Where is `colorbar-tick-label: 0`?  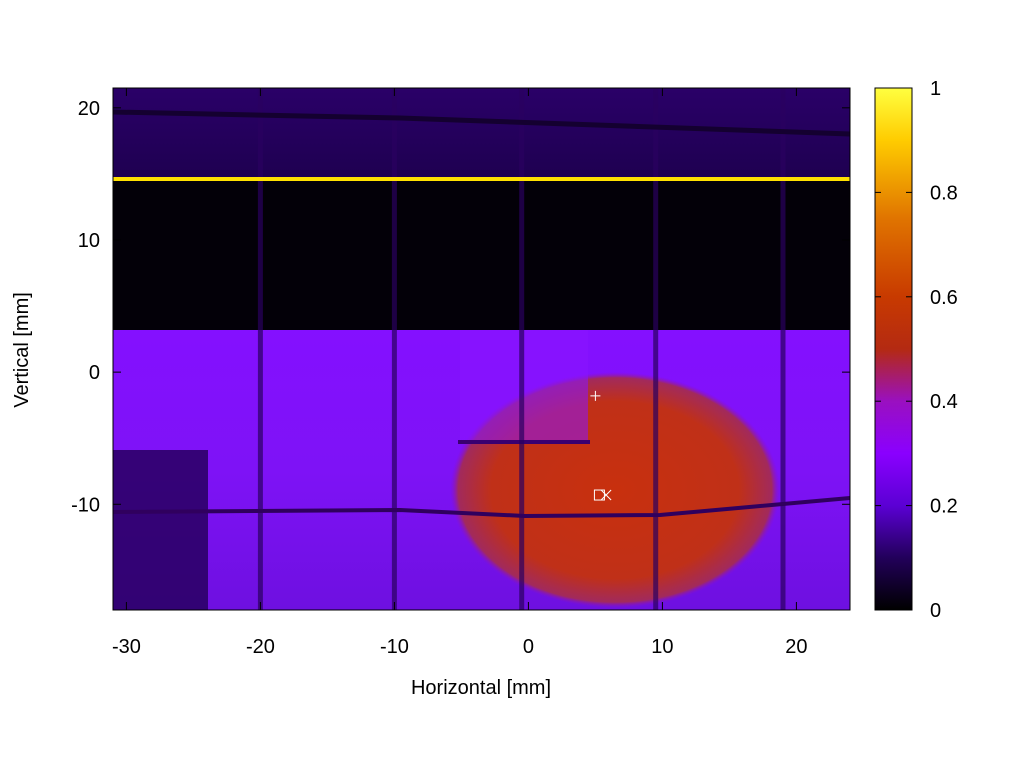
colorbar-tick-label: 0 is located at coordinates (935, 611).